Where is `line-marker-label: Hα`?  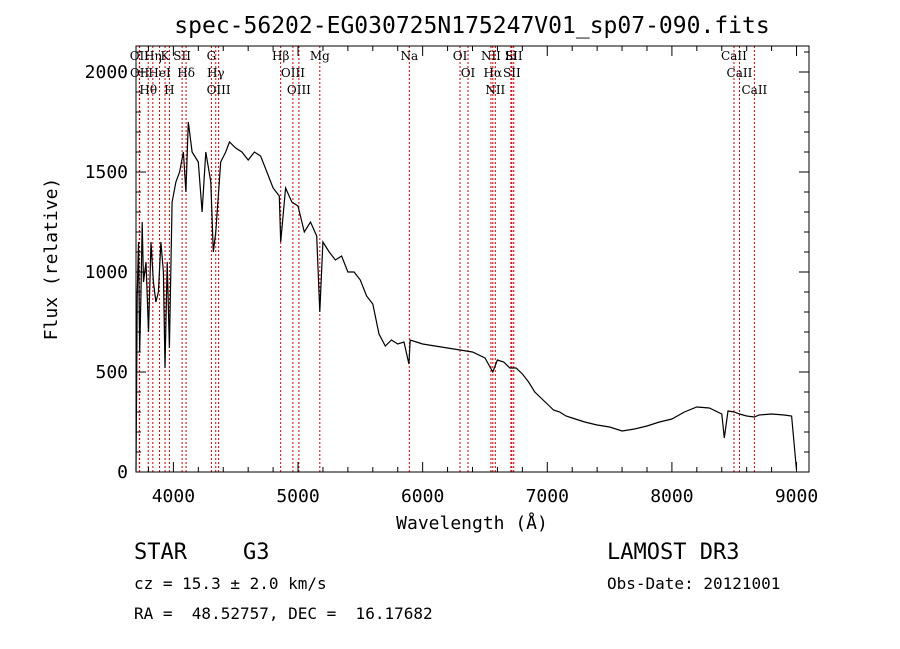 line-marker-label: Hα is located at coordinates (493, 73).